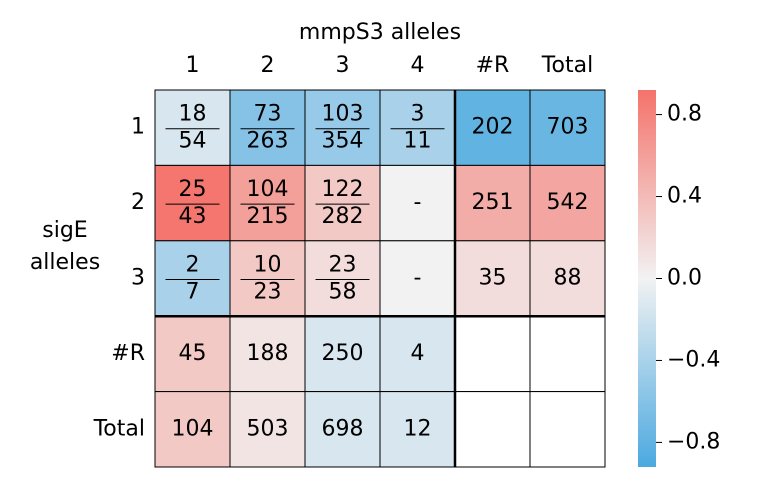 The height and width of the screenshot is (491, 763). What do you see at coordinates (567, 65) in the screenshot?
I see `x-tick-label: Total` at bounding box center [567, 65].